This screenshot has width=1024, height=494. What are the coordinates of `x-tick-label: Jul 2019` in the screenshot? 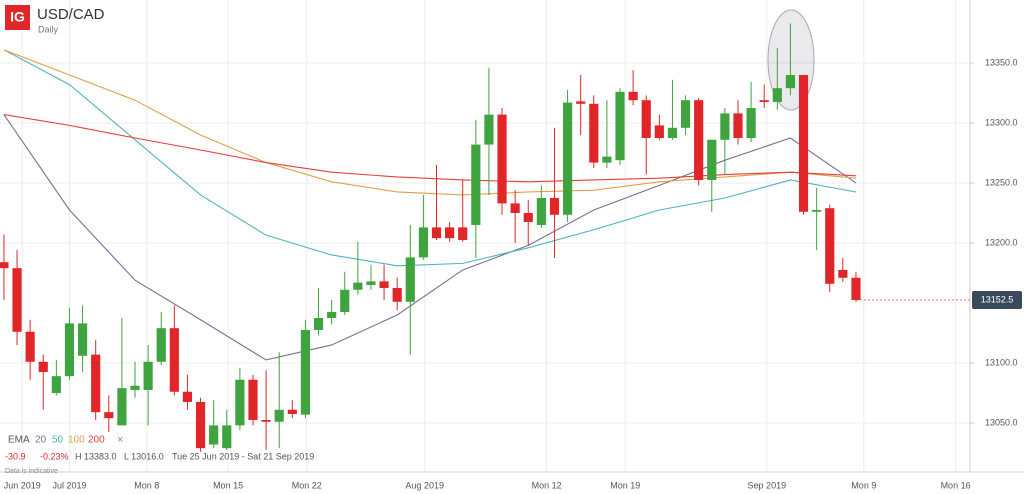 It's located at (69, 485).